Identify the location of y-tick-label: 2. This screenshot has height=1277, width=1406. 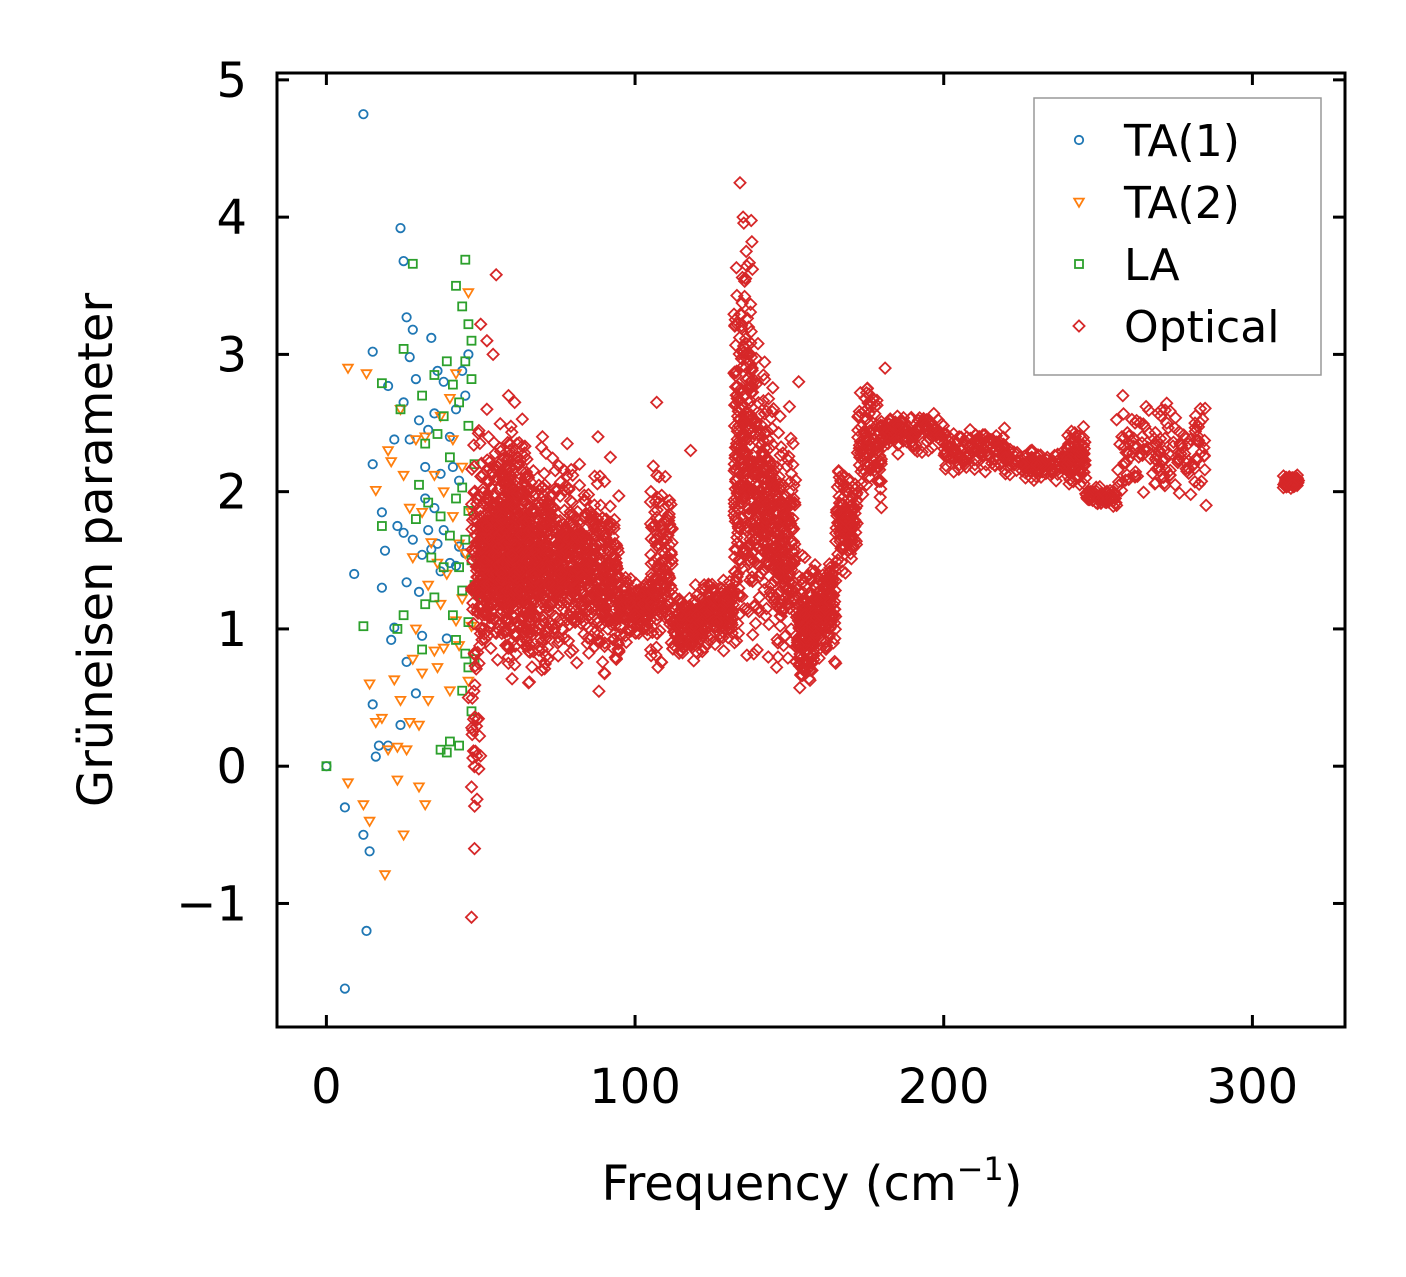
(231, 493).